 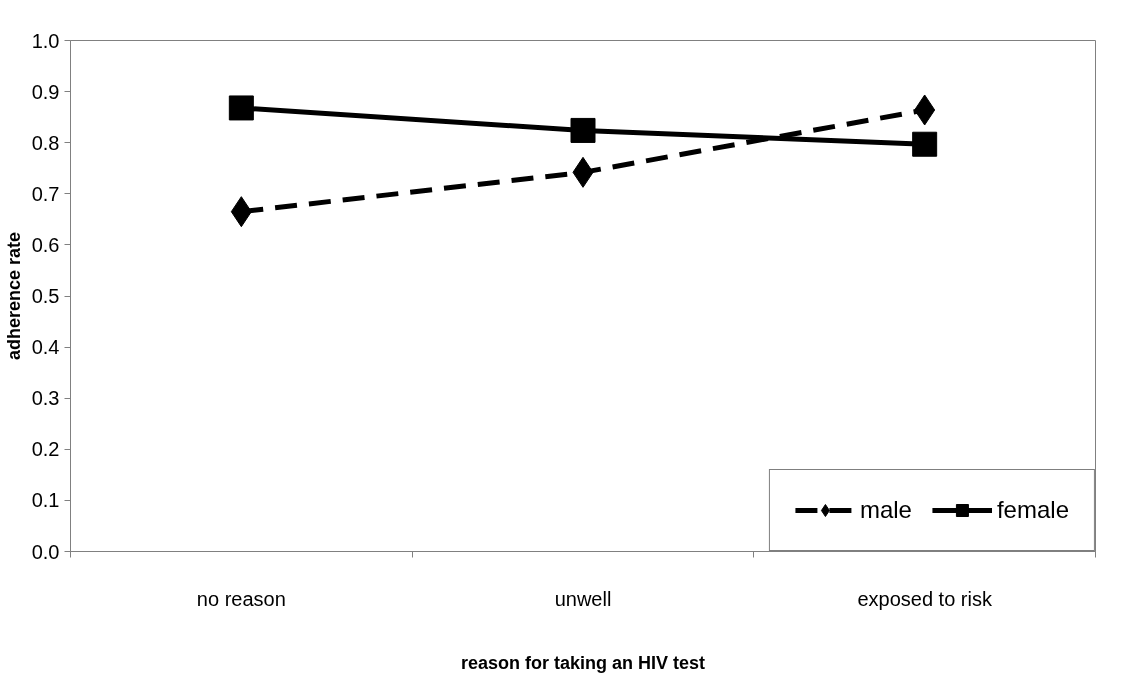 I want to click on y-tick-label: 0.2, so click(x=45, y=449).